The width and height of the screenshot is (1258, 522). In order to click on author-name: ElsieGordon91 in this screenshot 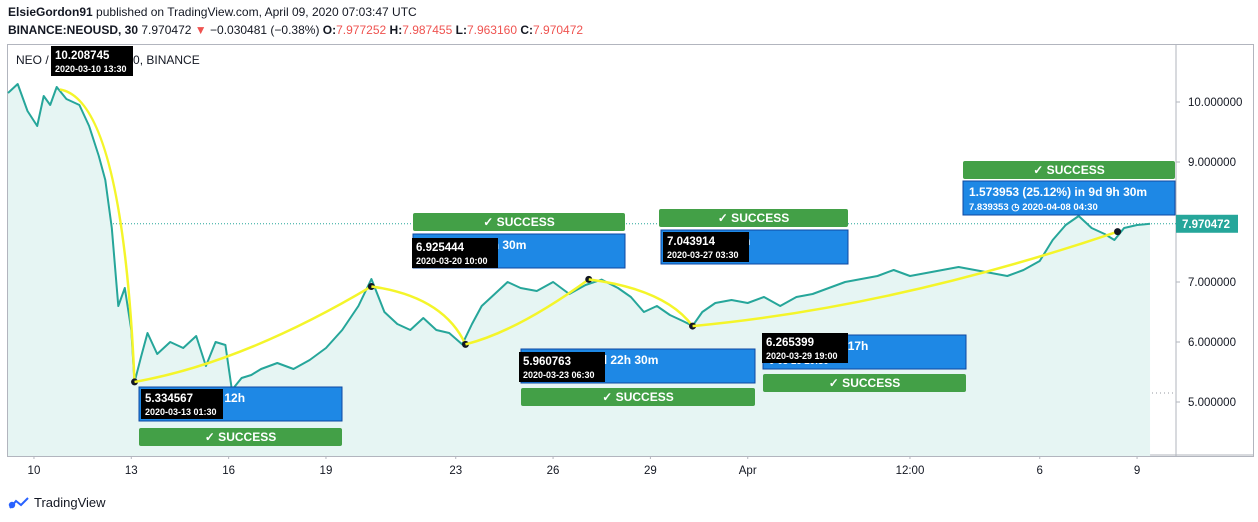, I will do `click(50, 12)`.